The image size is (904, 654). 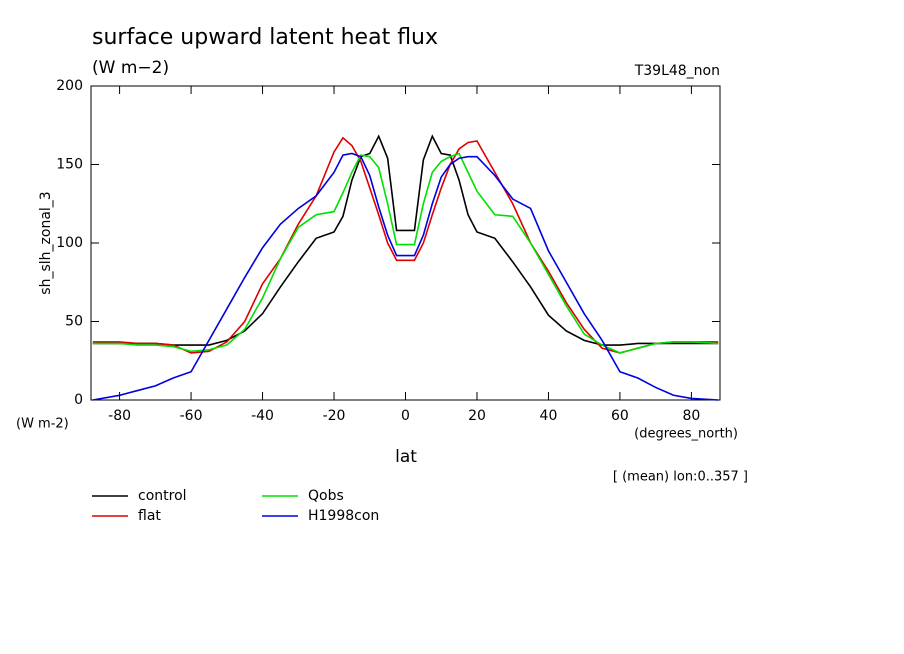 I want to click on y-tick-label: 200, so click(x=69, y=86).